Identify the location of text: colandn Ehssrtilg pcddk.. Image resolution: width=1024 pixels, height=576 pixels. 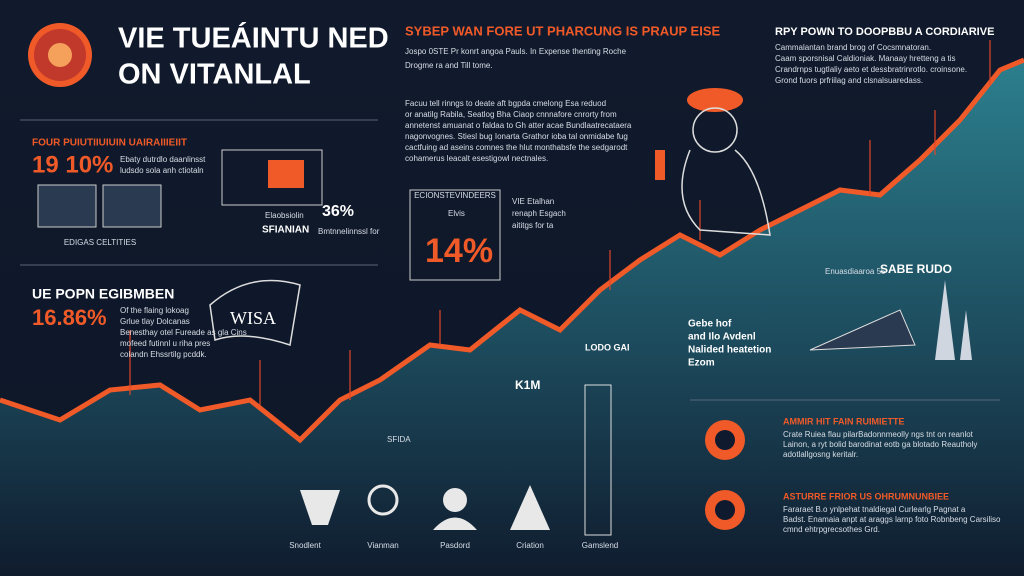
(163, 354).